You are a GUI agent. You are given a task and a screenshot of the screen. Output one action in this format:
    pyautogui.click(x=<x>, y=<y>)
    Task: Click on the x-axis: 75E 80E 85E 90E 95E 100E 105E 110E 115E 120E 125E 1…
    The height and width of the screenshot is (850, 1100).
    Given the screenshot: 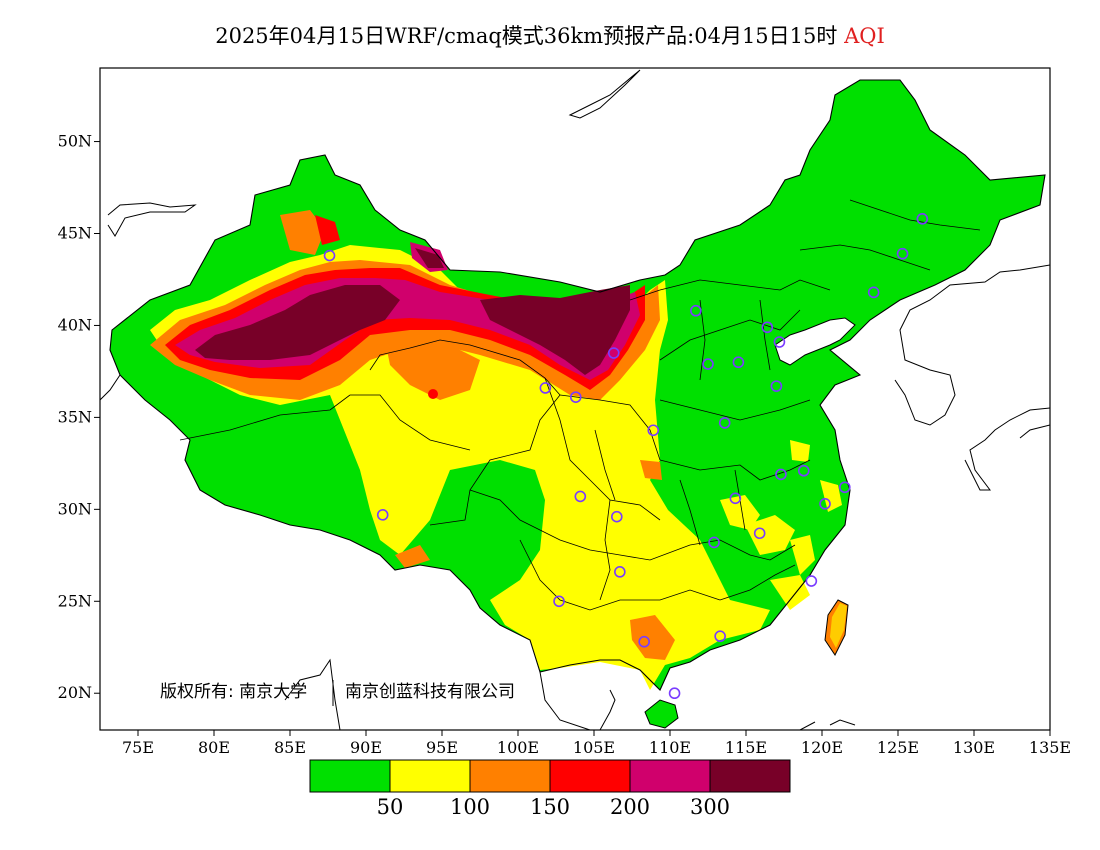 What is the action you would take?
    pyautogui.click(x=596, y=743)
    